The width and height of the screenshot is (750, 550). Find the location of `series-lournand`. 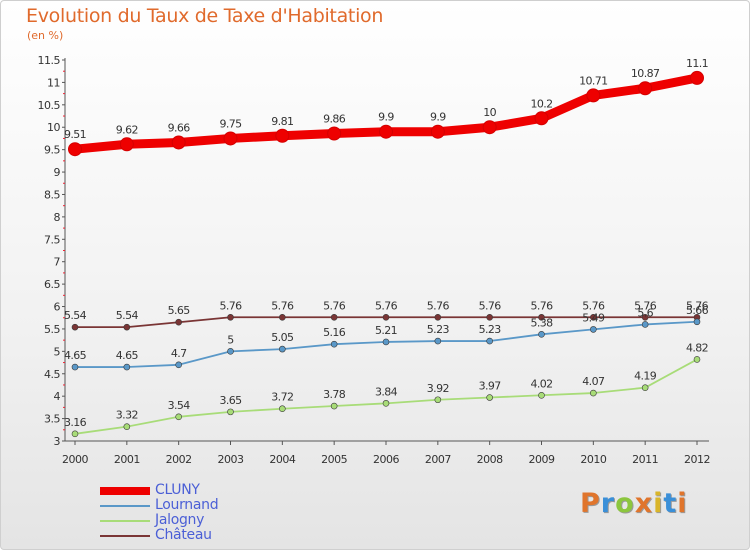

series-lournand is located at coordinates (386, 344).